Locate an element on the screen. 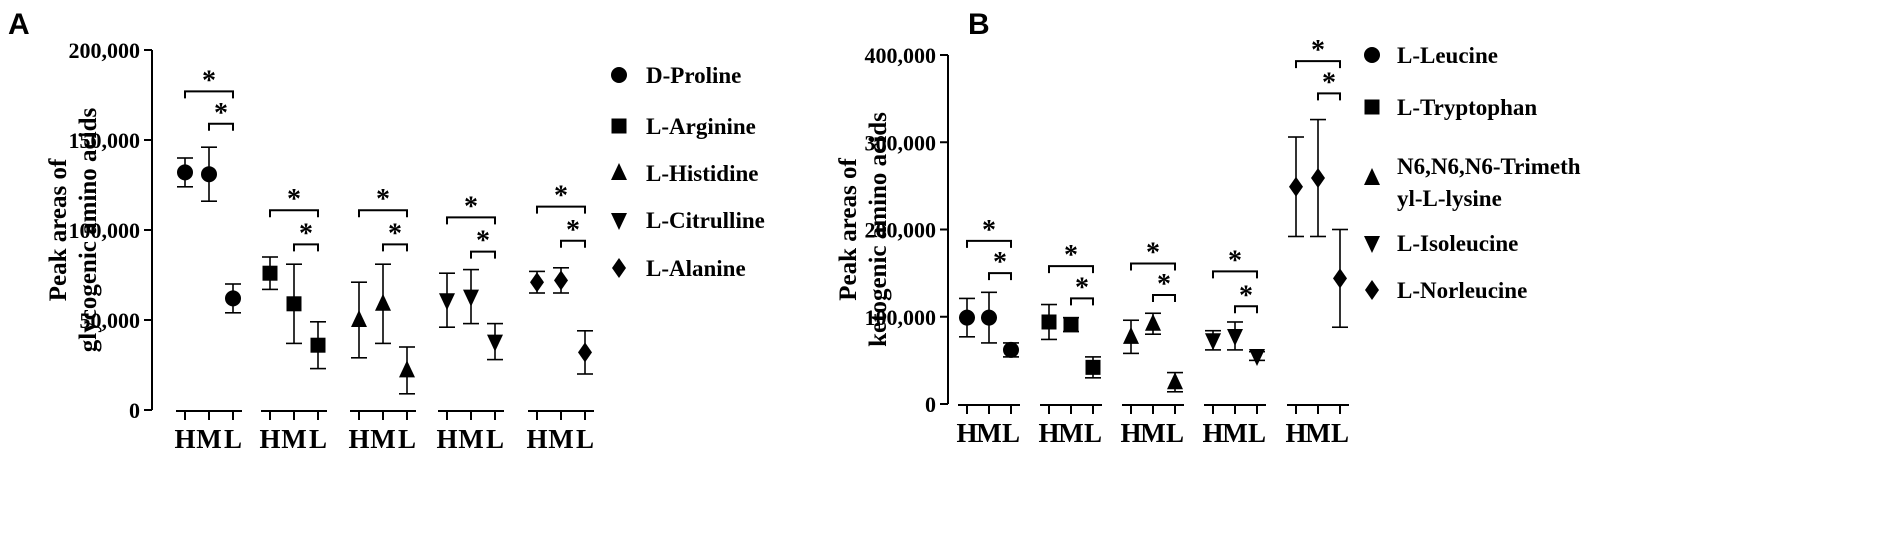 The height and width of the screenshot is (559, 1901). panel-a-letter: A is located at coordinates (19, 24).